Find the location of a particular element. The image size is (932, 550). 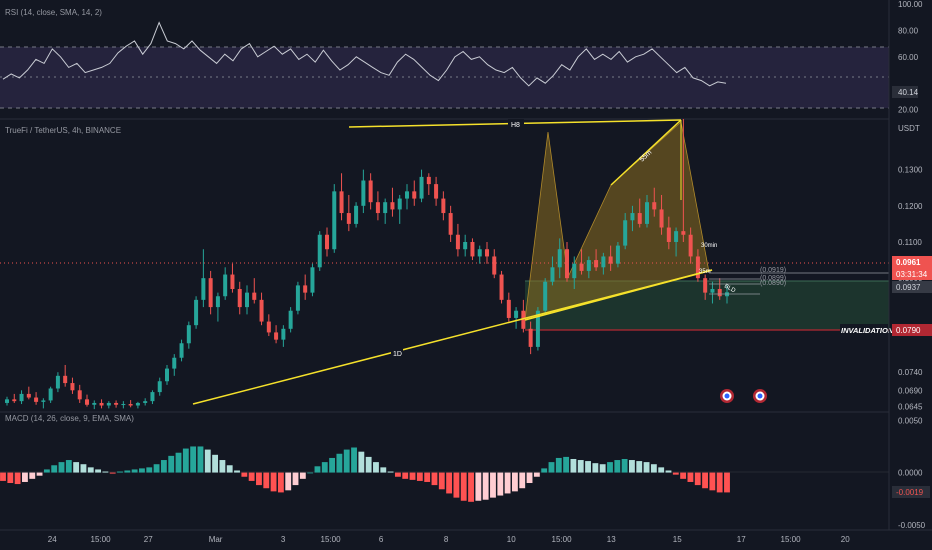

level-badge is located at coordinates (912, 287).